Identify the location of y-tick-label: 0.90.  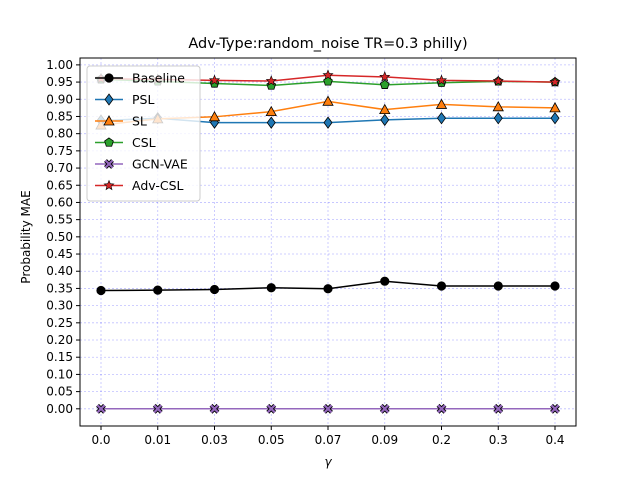
(59, 99).